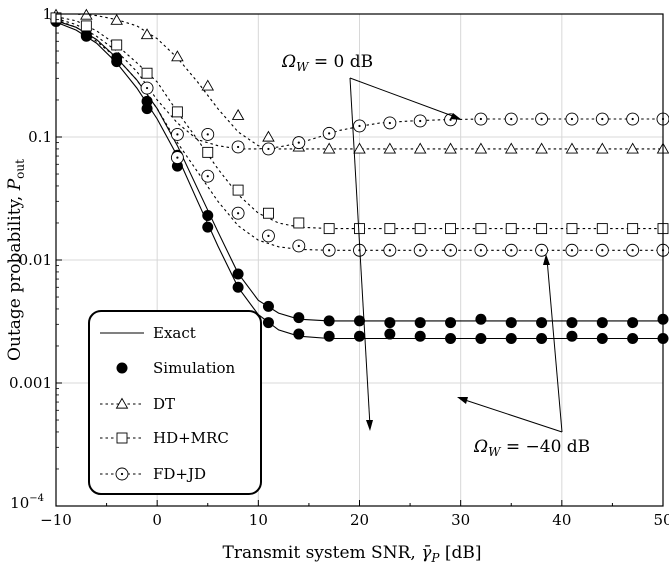  I want to click on annotation-0db-arrow-to-fdjd, so click(404, 98).